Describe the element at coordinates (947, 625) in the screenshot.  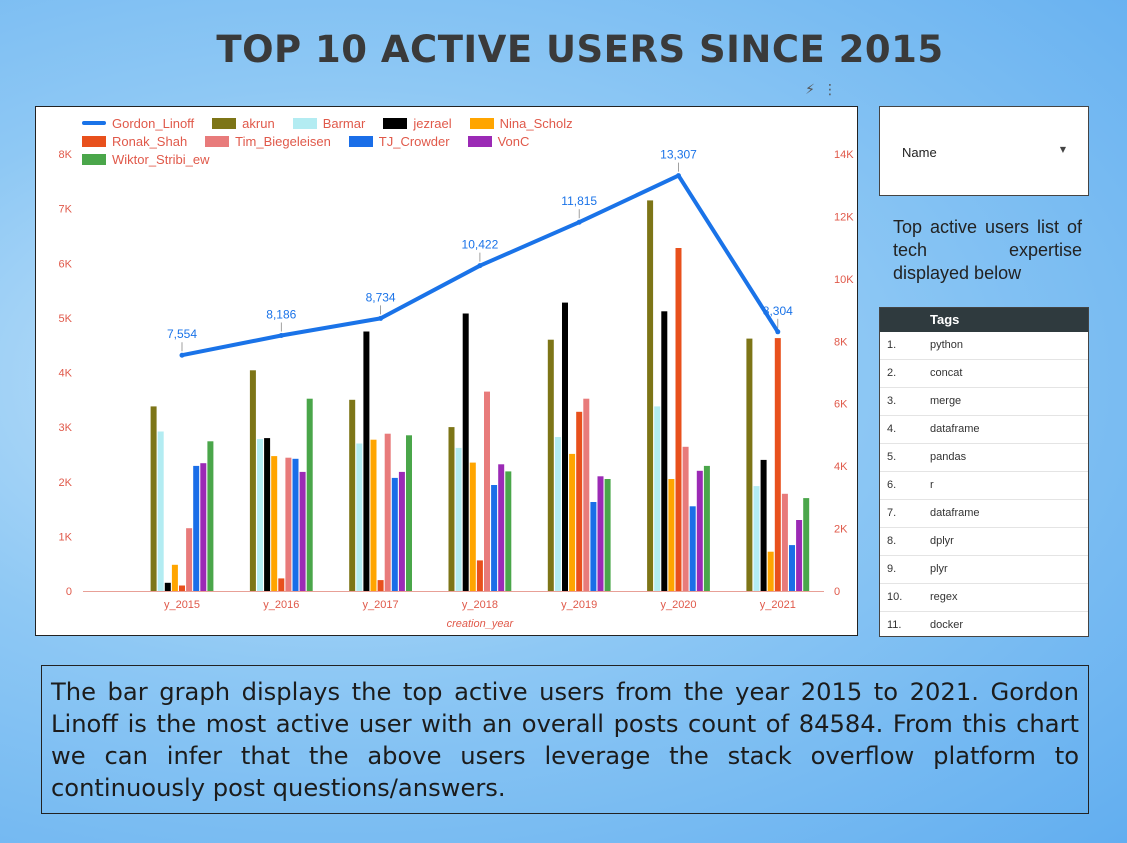
I see `tag-name: docker` at that location.